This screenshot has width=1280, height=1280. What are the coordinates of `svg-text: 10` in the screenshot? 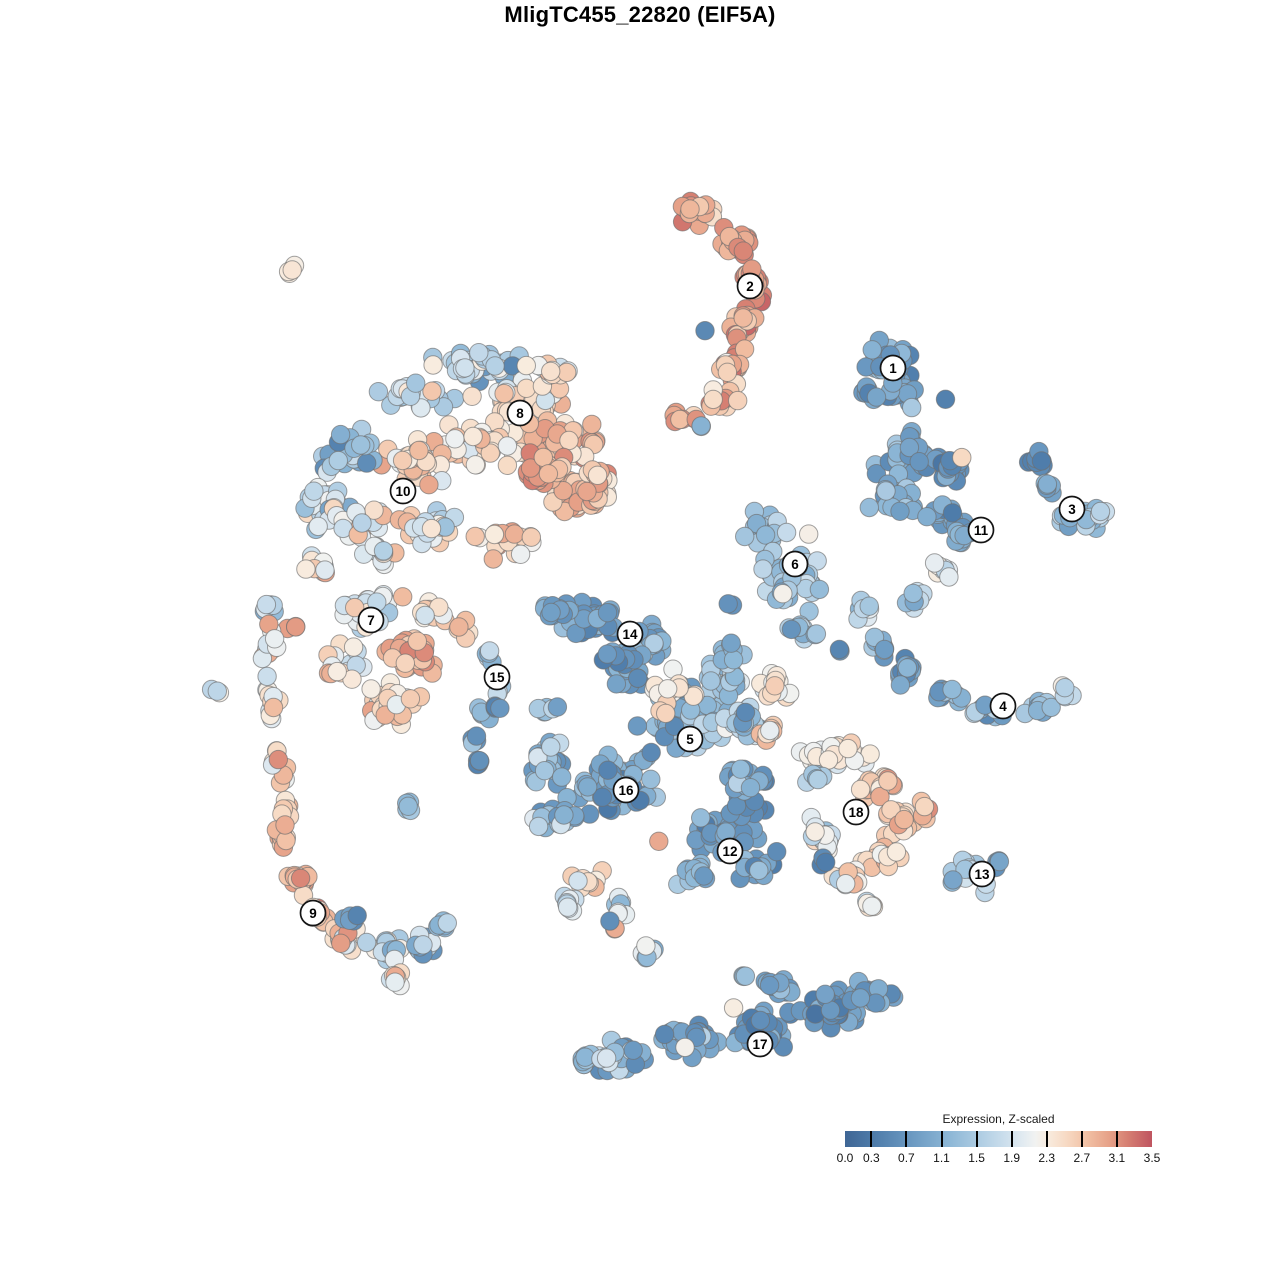 It's located at (402, 491).